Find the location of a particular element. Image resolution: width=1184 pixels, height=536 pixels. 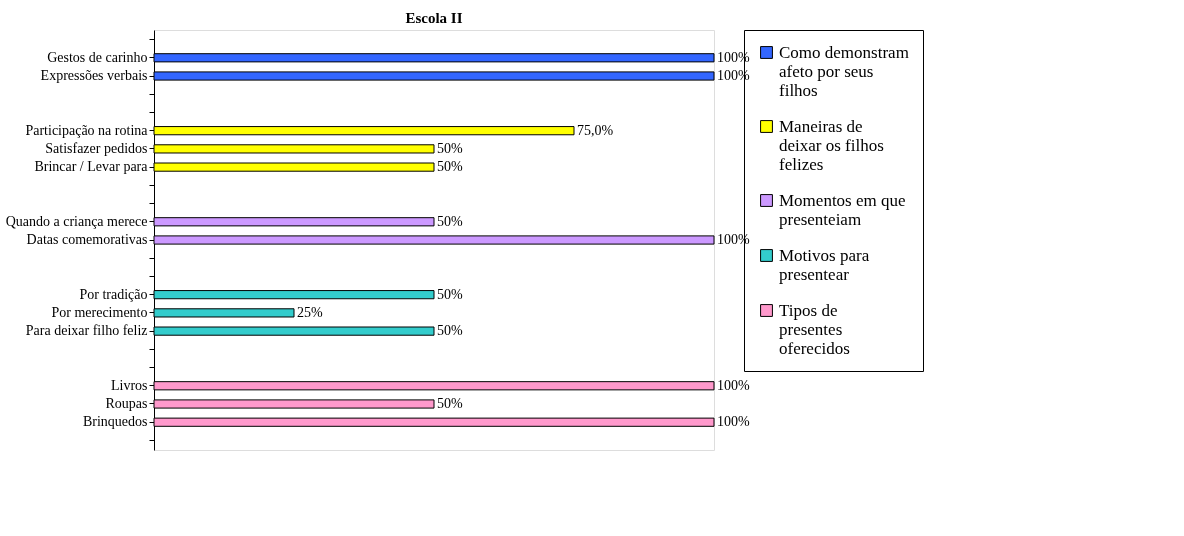

y-tick-label: Gestos de carinho is located at coordinates (97, 57).